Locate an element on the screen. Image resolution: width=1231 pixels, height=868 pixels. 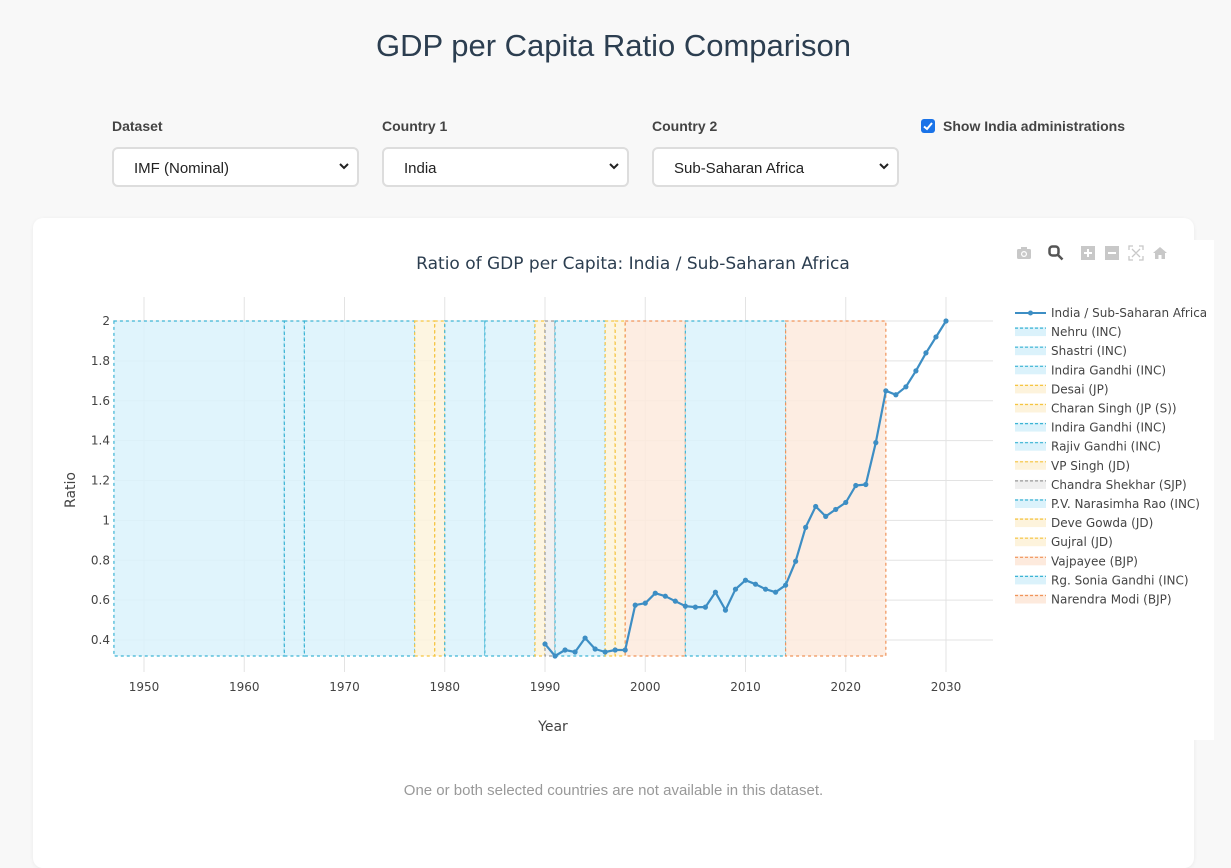
legend-item: Rajiv Gandhi (INC) is located at coordinates (1088, 447).